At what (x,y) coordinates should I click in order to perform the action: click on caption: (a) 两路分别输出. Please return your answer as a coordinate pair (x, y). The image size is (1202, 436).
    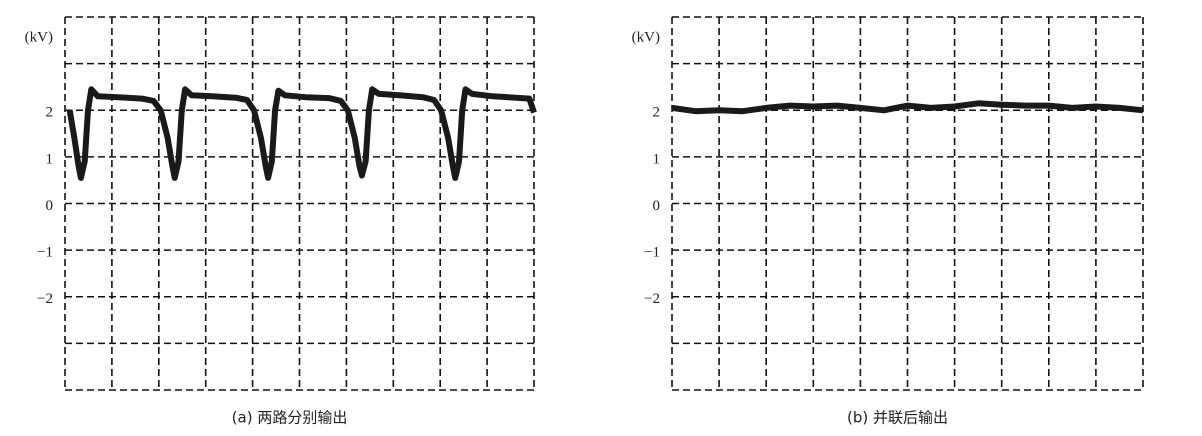
    Looking at the image, I should click on (290, 418).